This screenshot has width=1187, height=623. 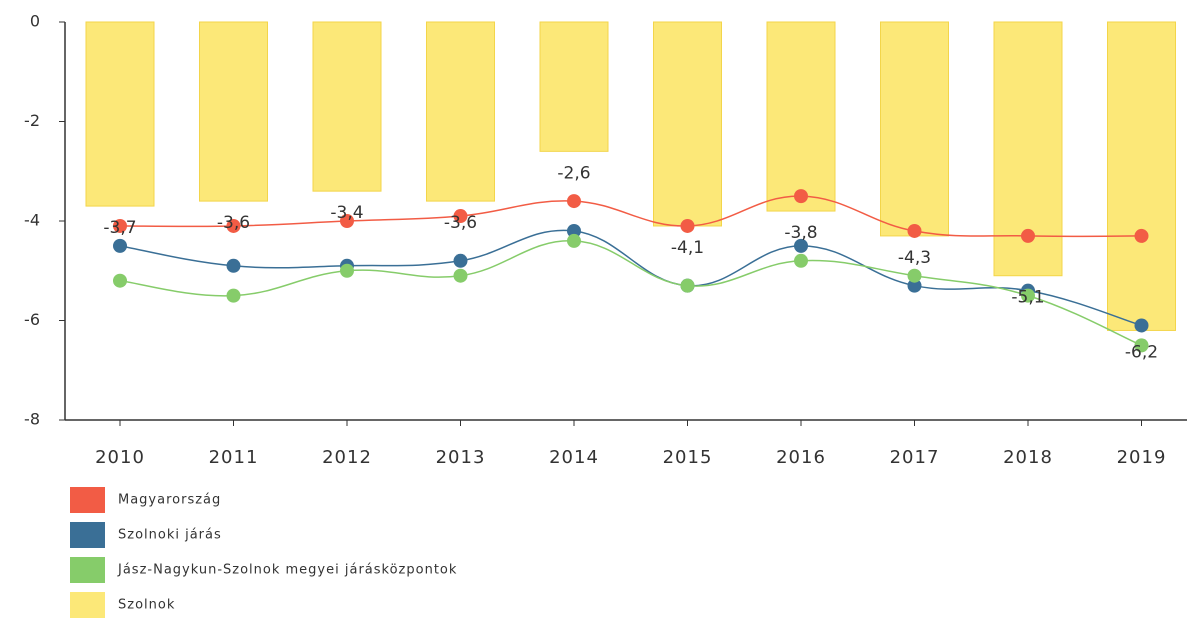 I want to click on data-label: -2,6, so click(x=573, y=173).